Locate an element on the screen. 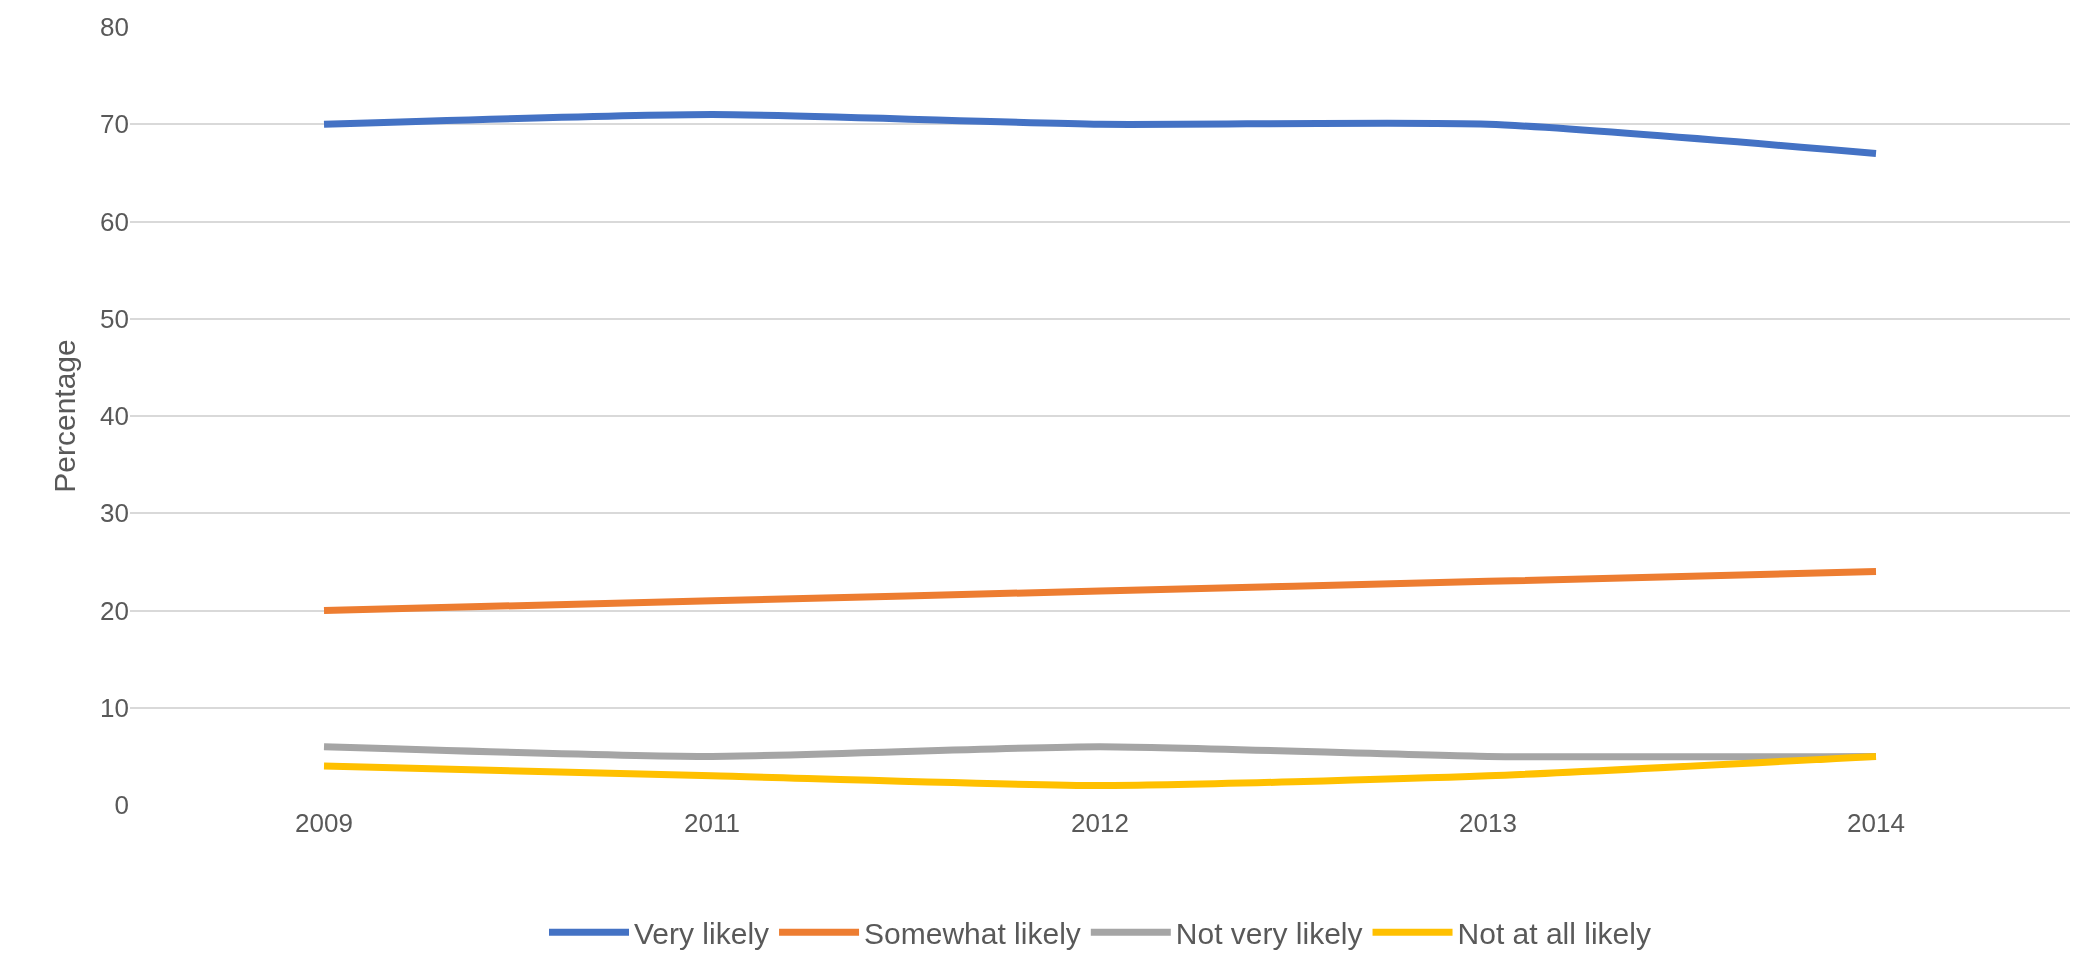  legend-label: Not at all likely is located at coordinates (1554, 933).